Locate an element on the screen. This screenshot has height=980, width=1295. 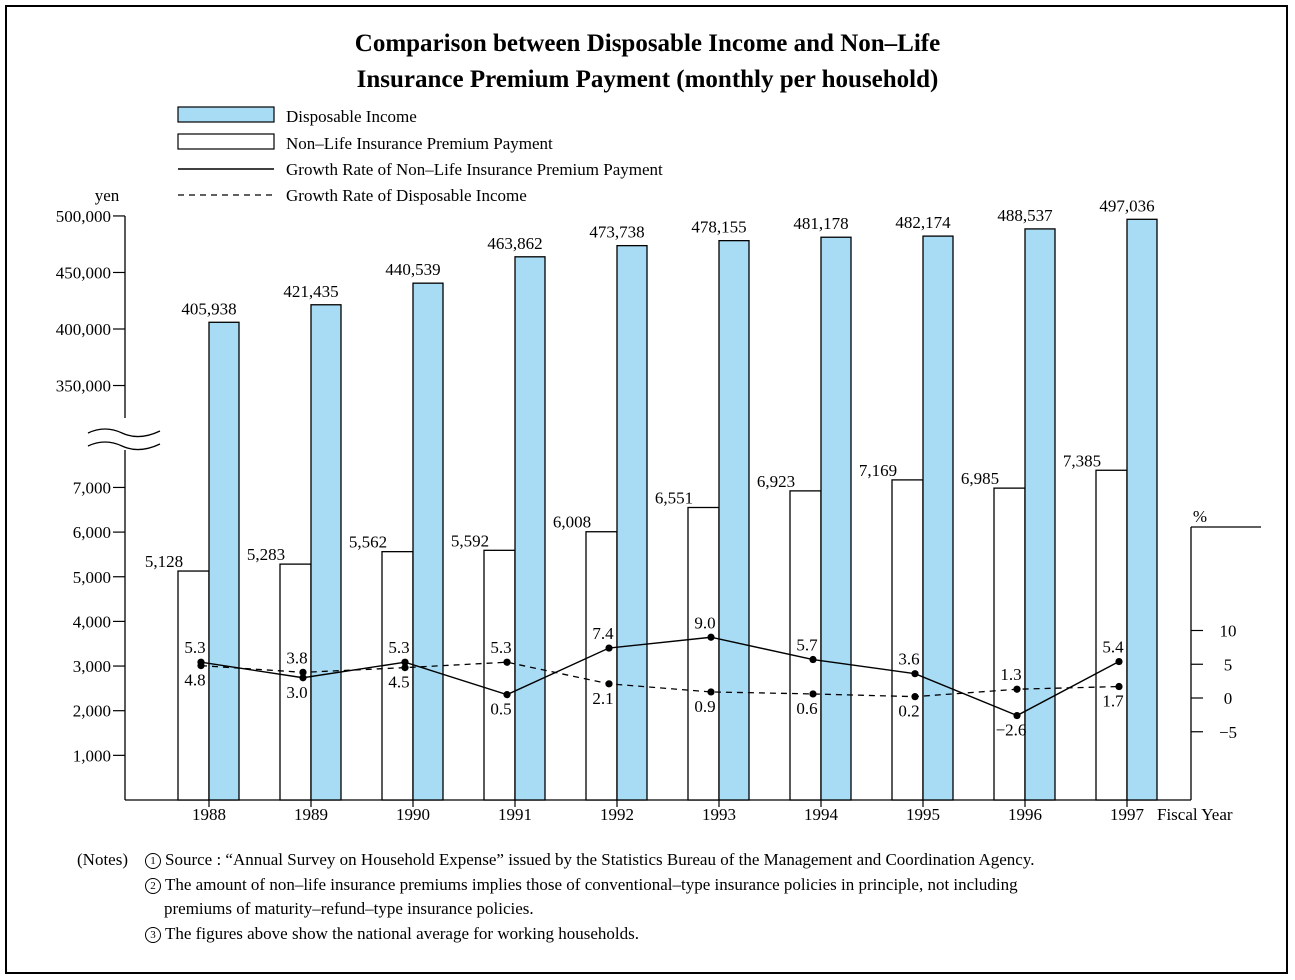
income-bar-label: 497,036 is located at coordinates (1126, 205).